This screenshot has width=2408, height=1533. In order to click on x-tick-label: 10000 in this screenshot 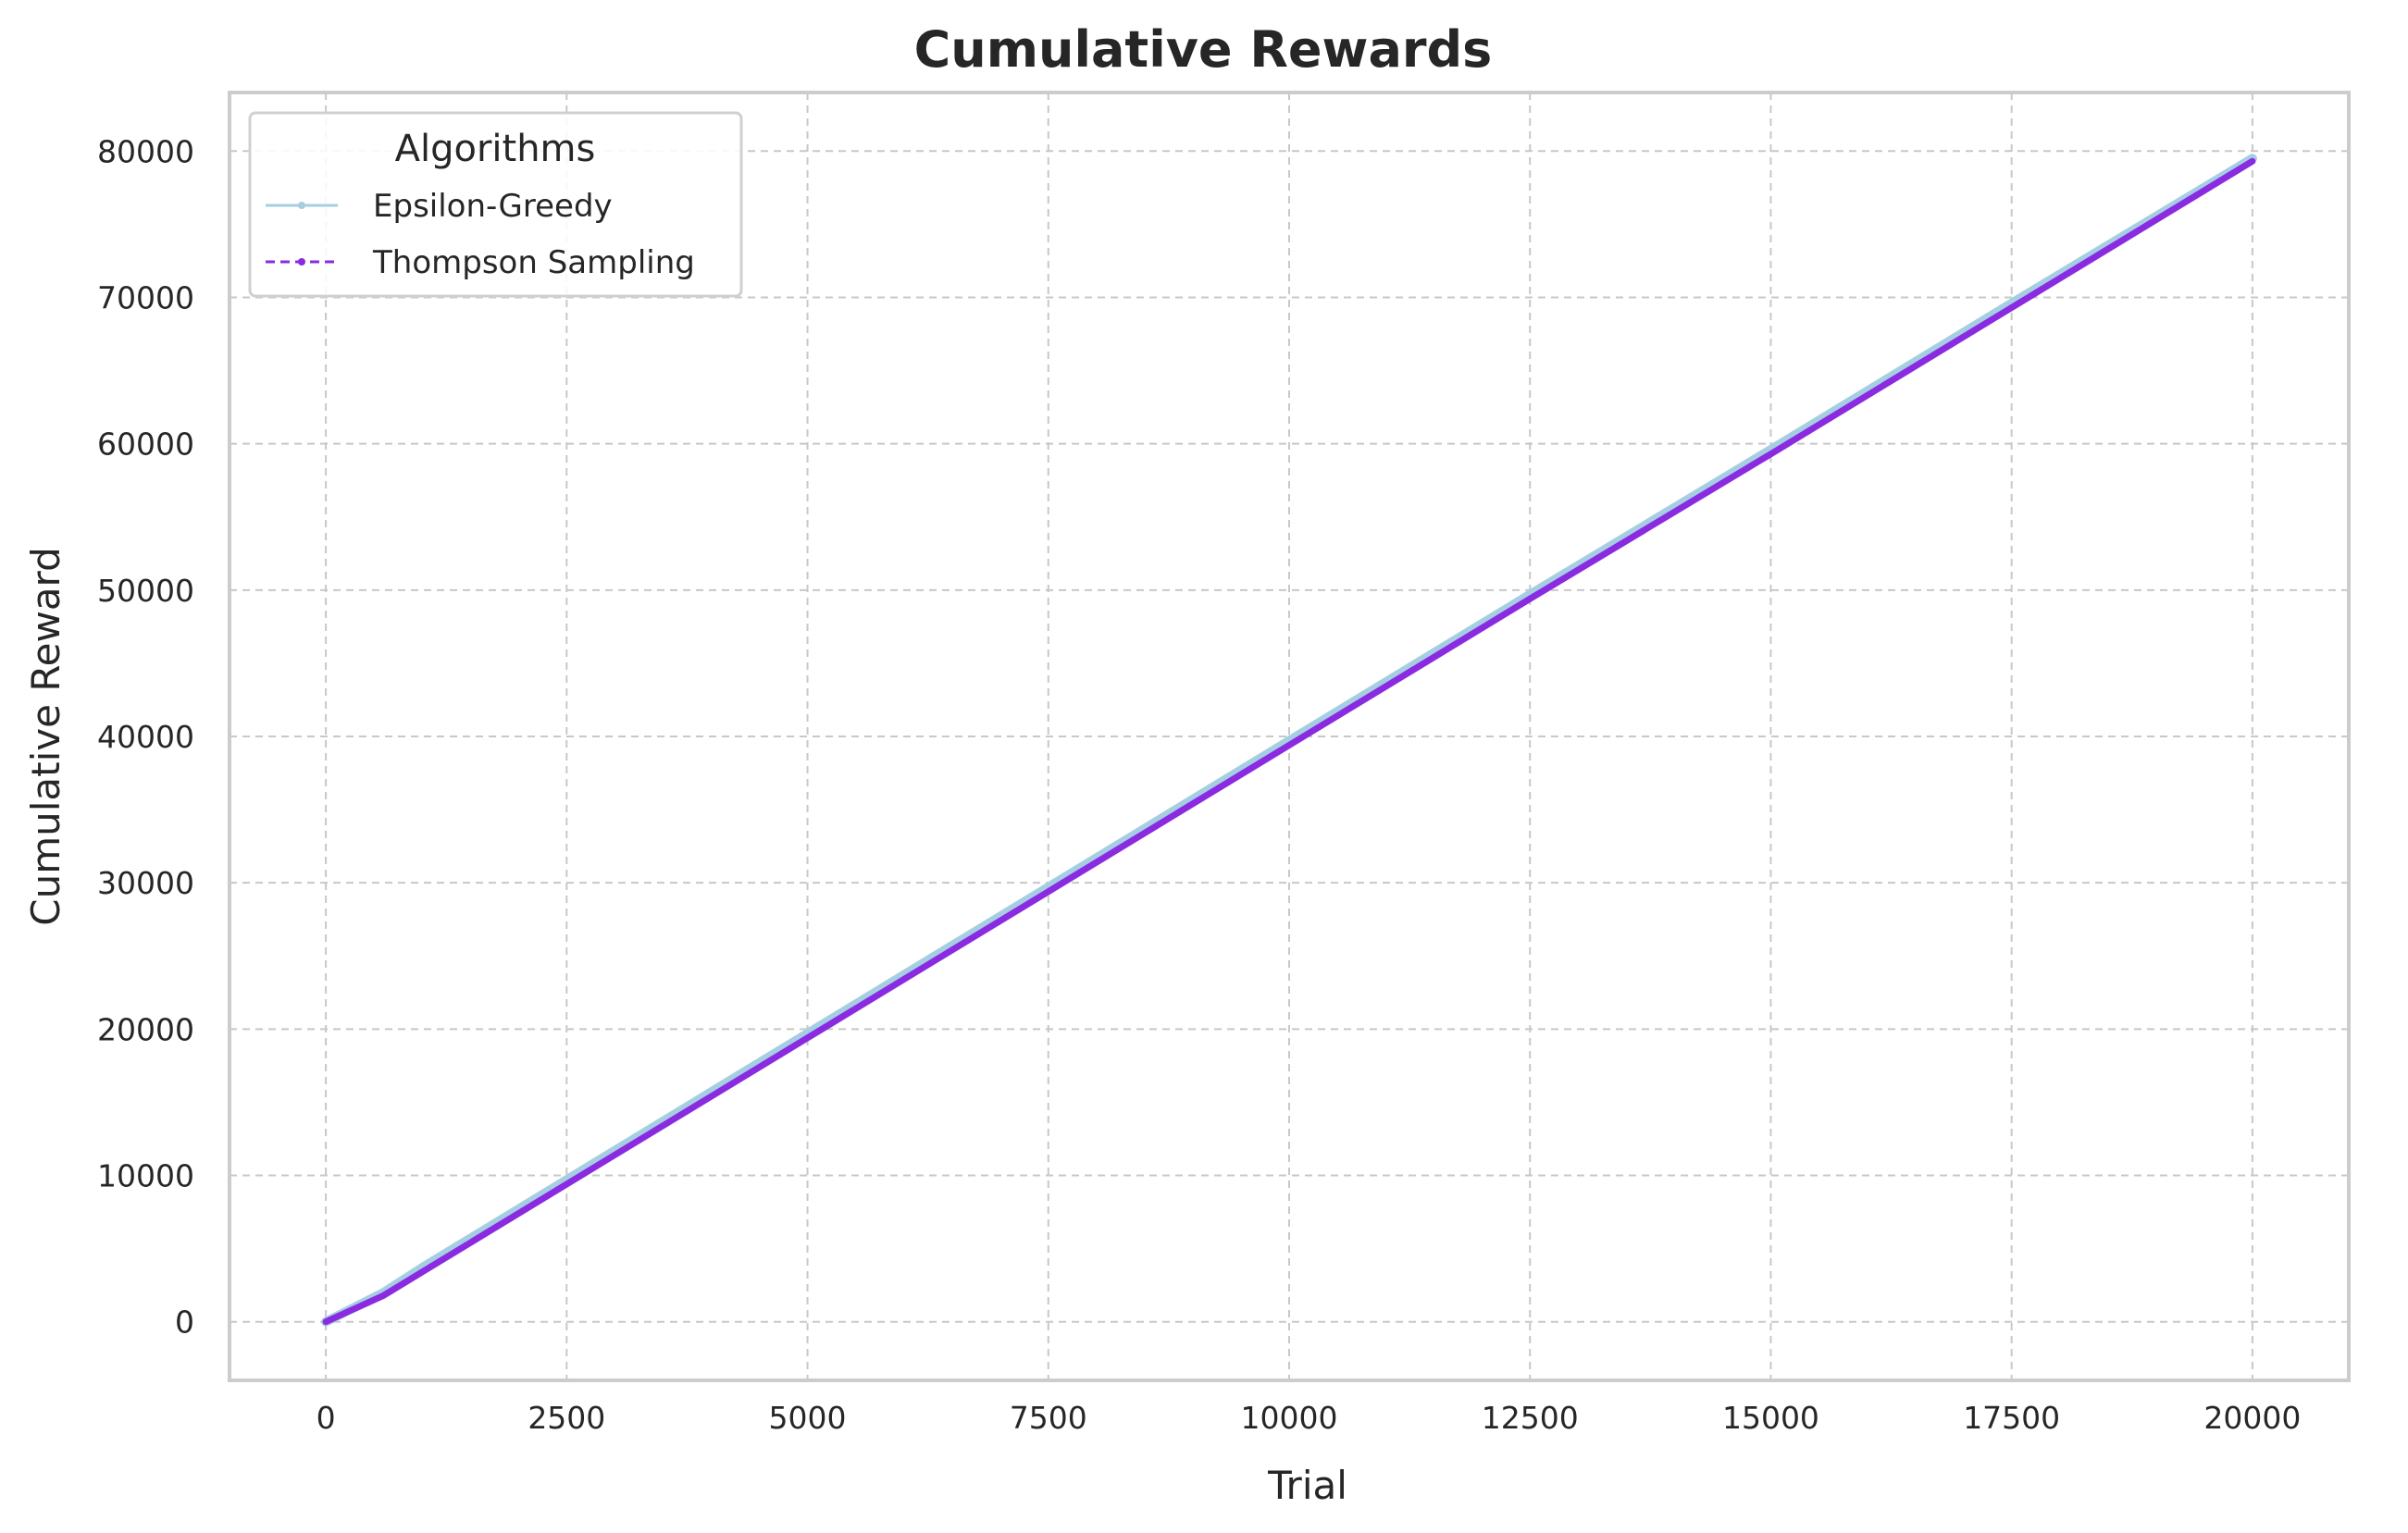, I will do `click(1289, 1418)`.